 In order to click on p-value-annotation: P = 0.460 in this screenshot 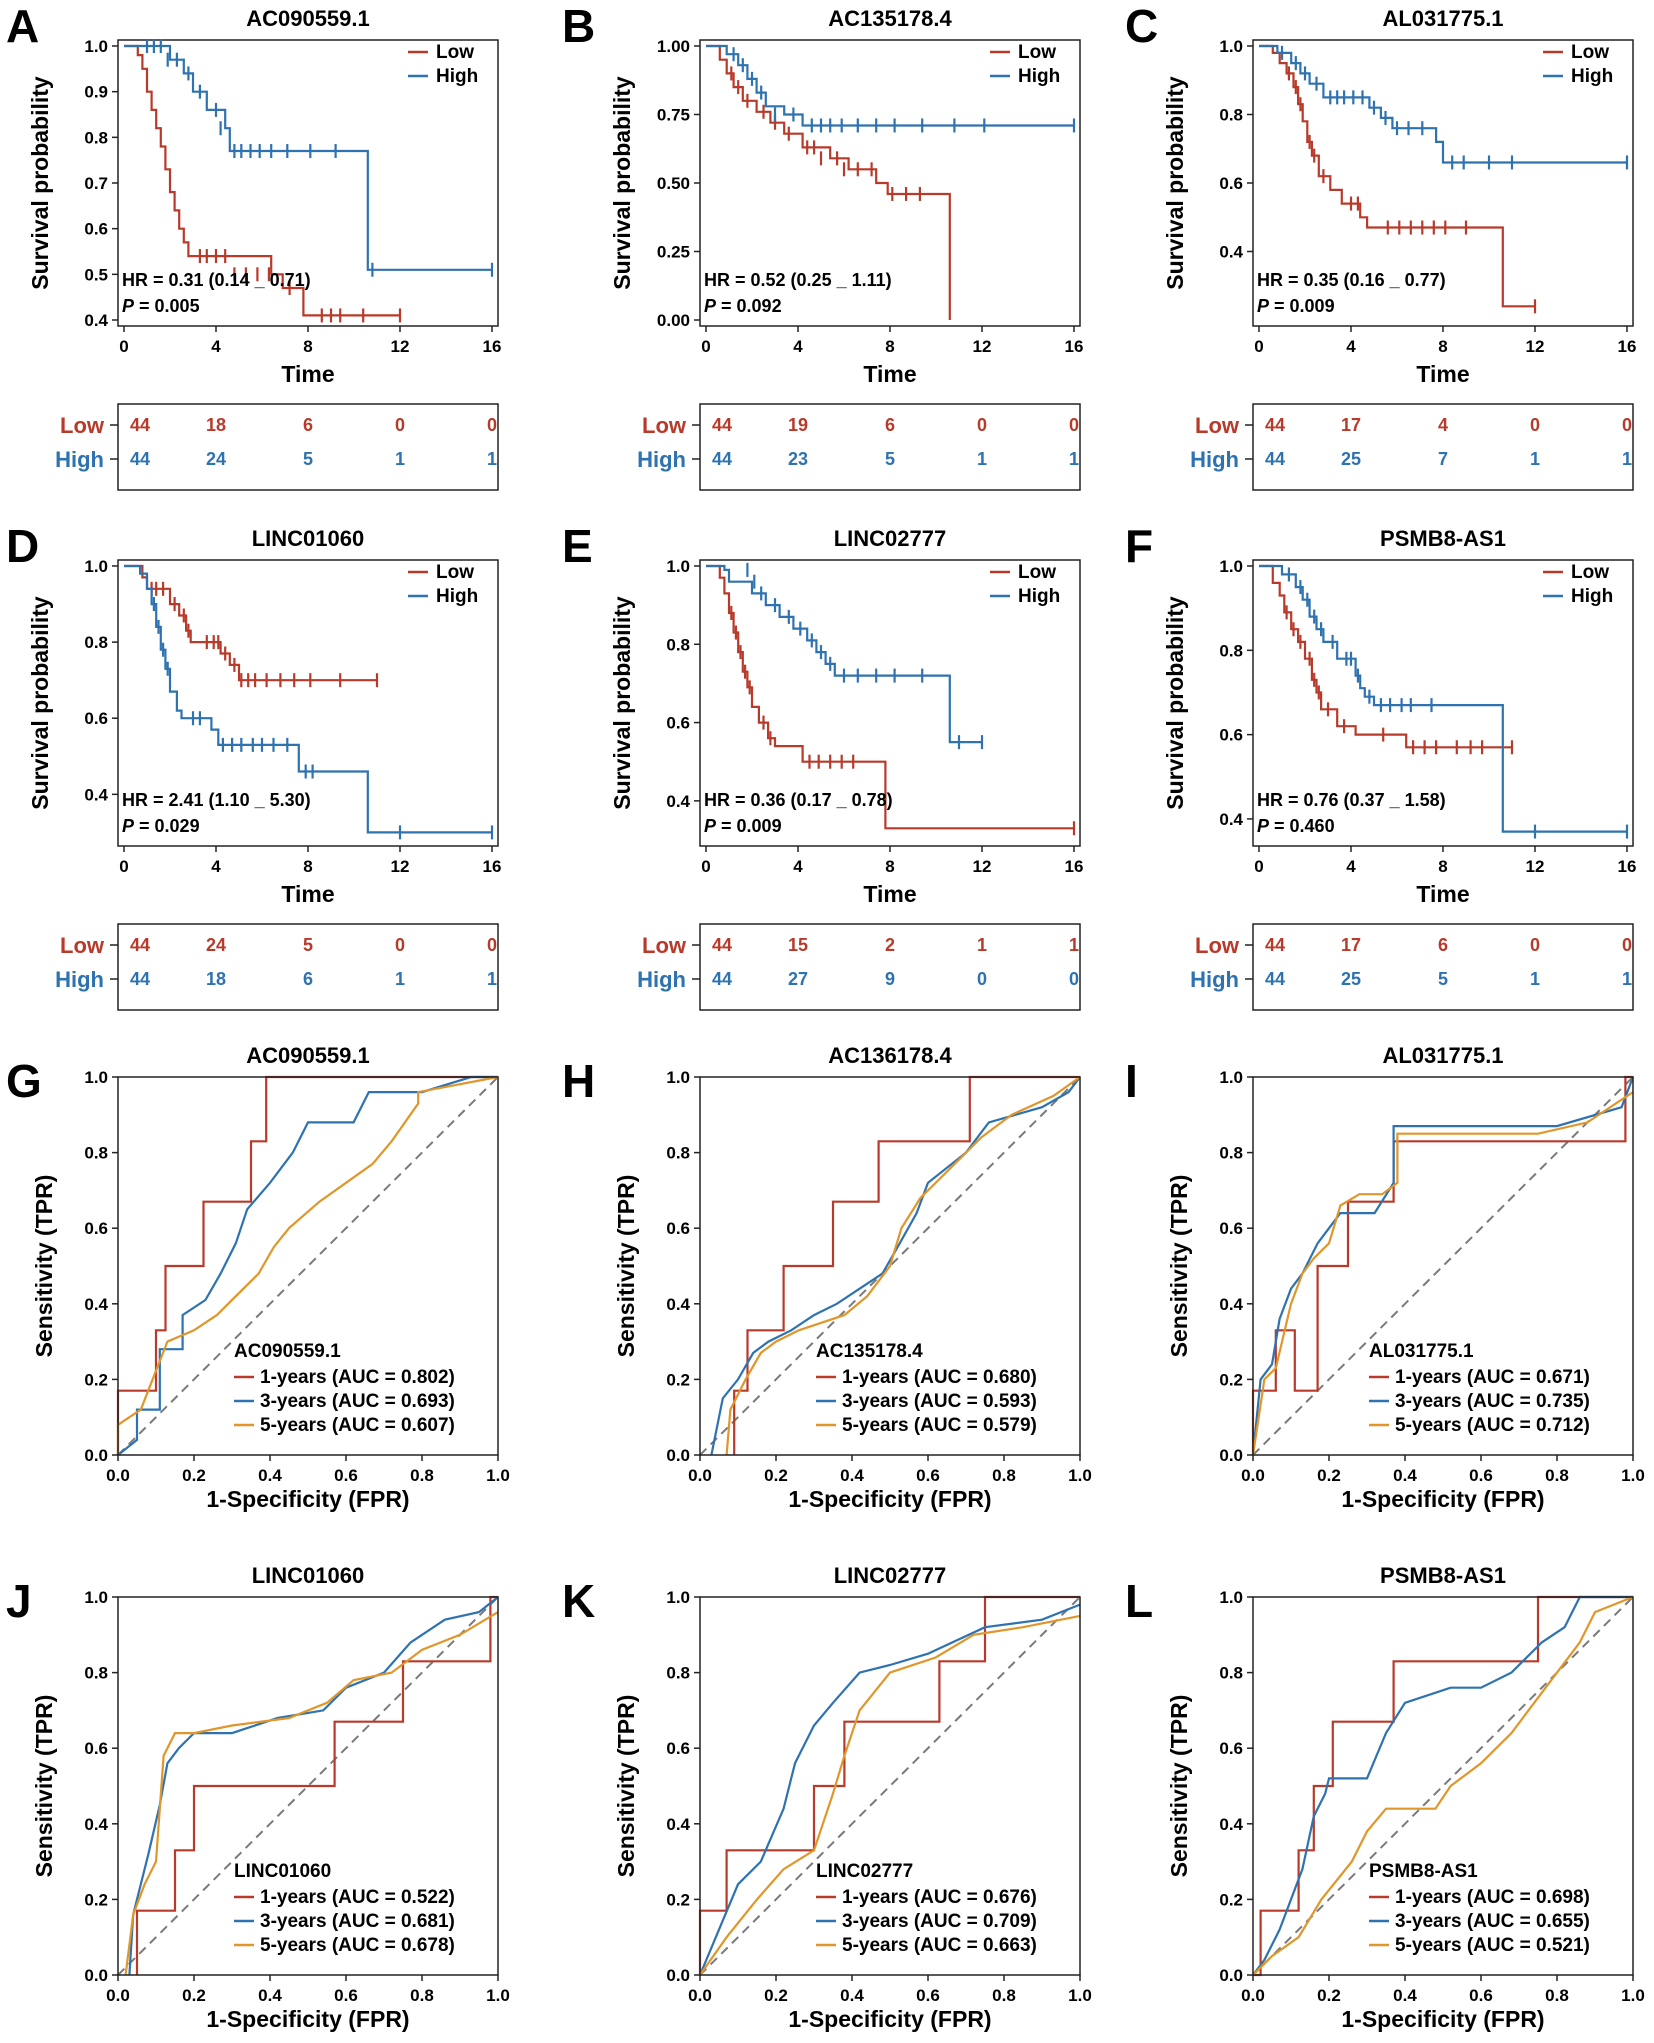, I will do `click(1296, 826)`.